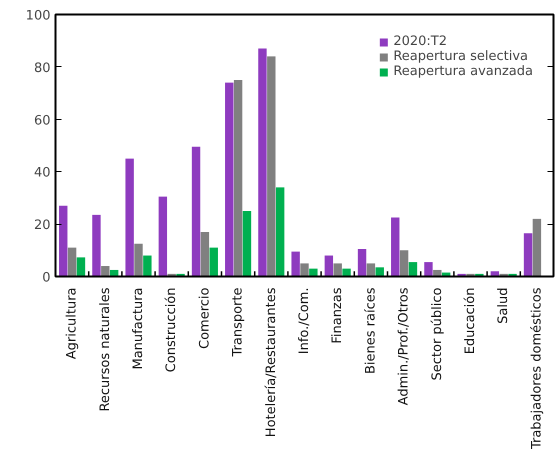 The height and width of the screenshot is (476, 559). What do you see at coordinates (460, 56) in the screenshot?
I see `legend-label: Reapertura selectiva` at bounding box center [460, 56].